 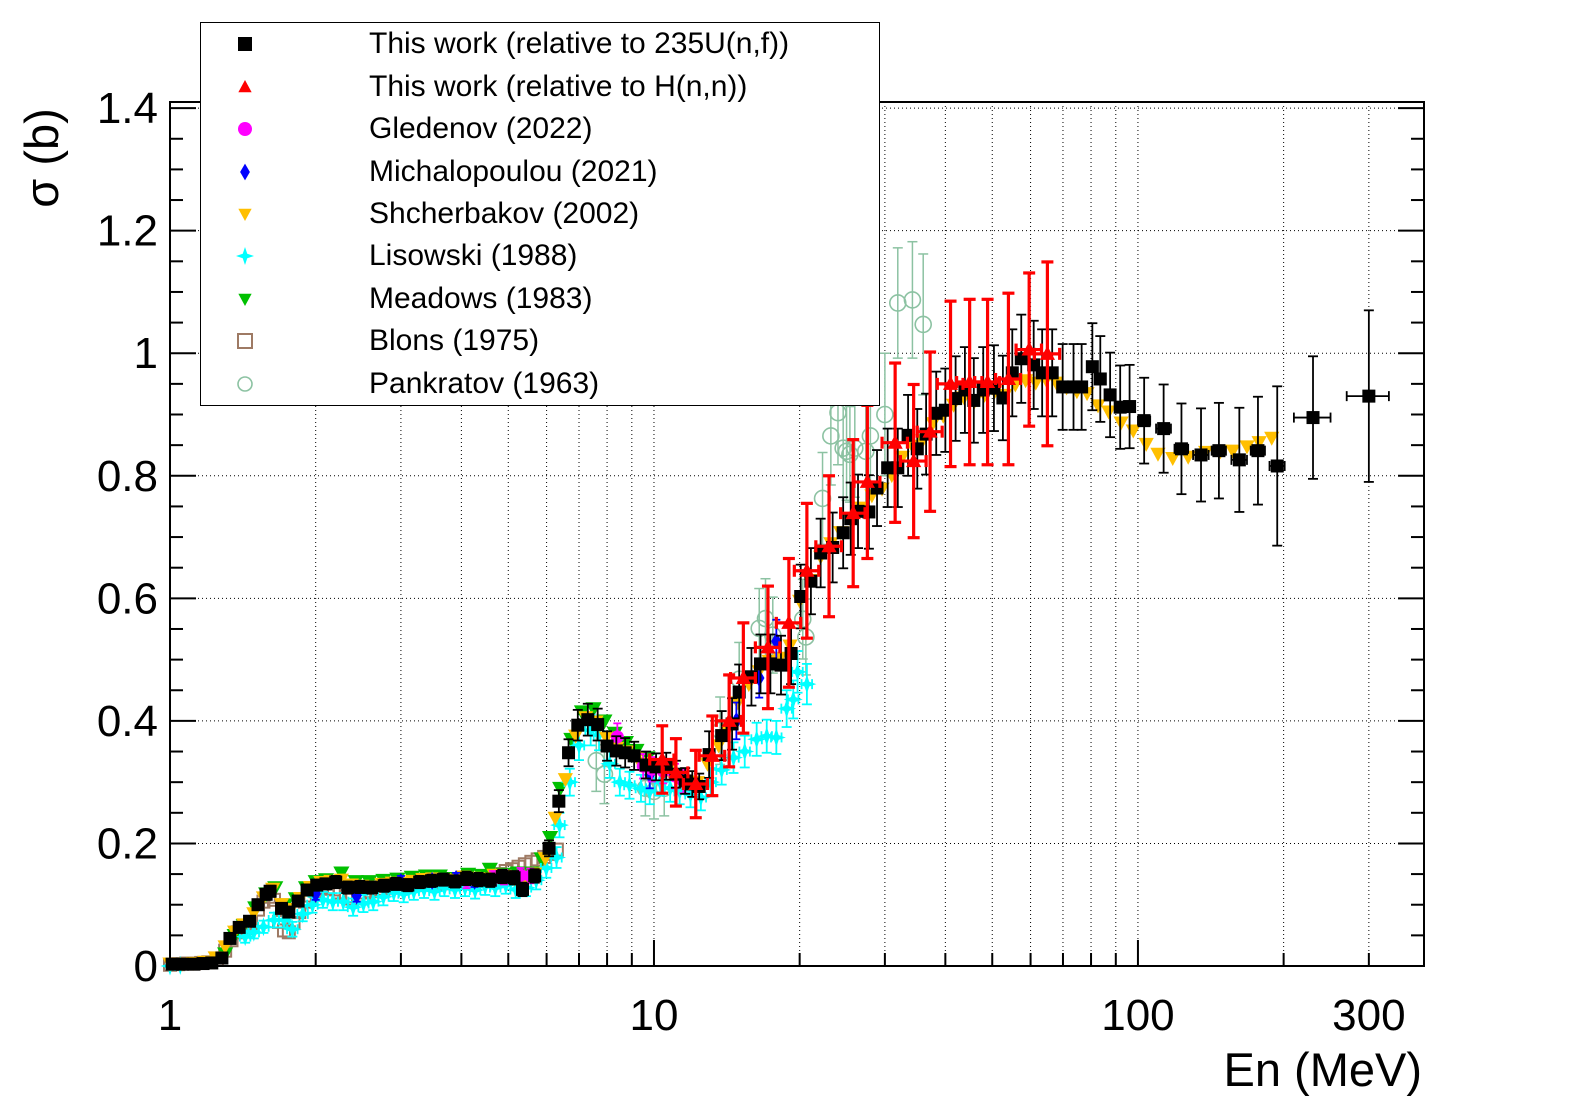 I want to click on pankratov-1963-marker-icon, so click(x=245, y=384).